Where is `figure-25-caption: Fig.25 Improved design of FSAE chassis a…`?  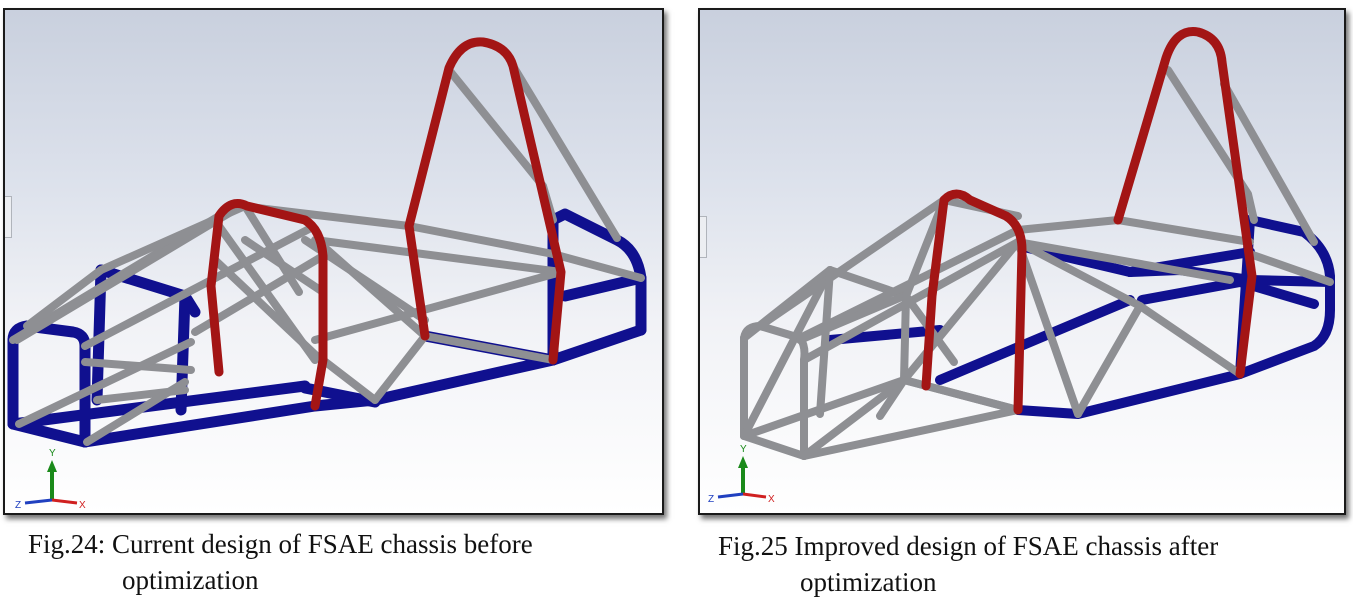
figure-25-caption: Fig.25 Improved design of FSAE chassis a… is located at coordinates (968, 546).